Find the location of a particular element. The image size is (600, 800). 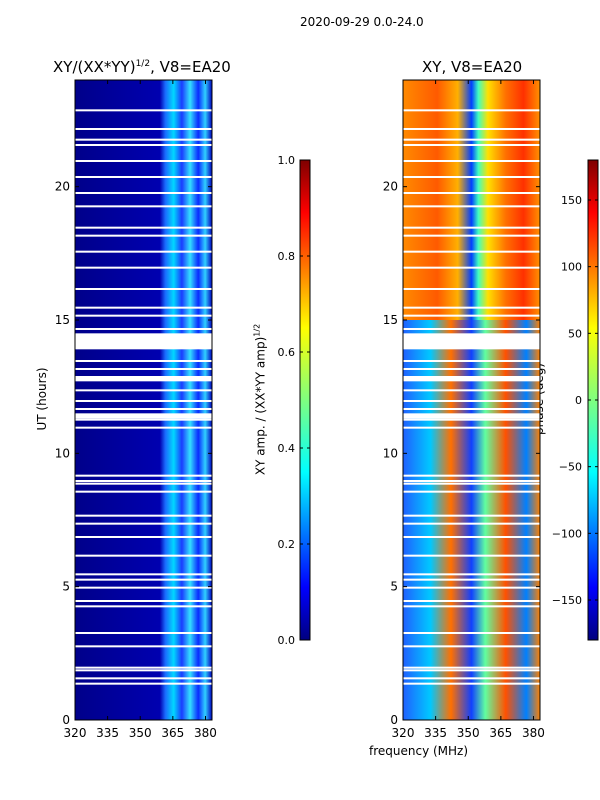

amp-xtick-label: 380 is located at coordinates (205, 733).